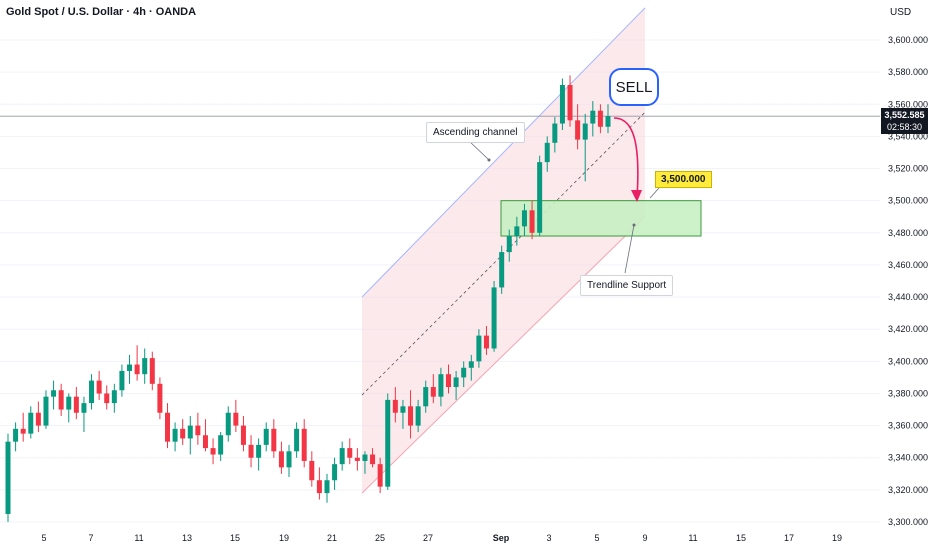 The width and height of the screenshot is (932, 550). I want to click on x-tick-label: 27, so click(428, 538).